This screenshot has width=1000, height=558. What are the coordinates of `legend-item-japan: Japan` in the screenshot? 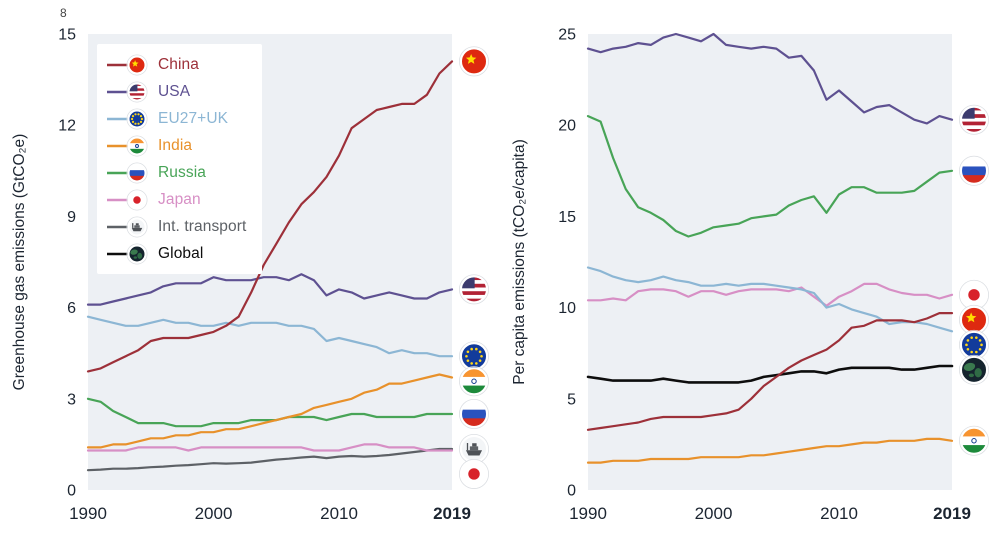 It's located at (175, 199).